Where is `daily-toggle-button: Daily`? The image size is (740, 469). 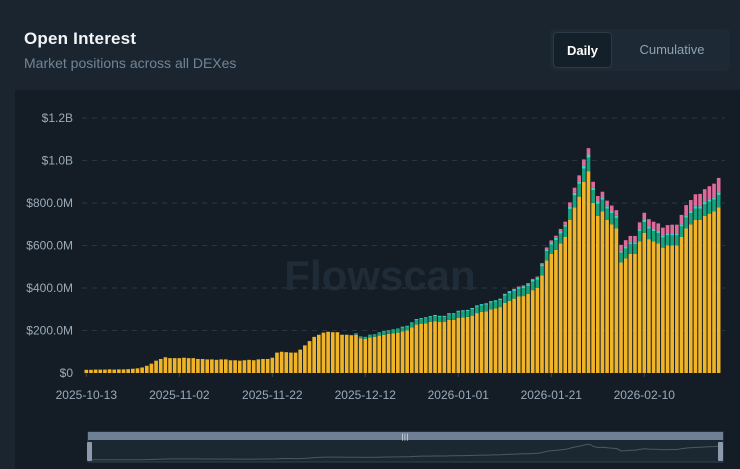
daily-toggle-button: Daily is located at coordinates (582, 50).